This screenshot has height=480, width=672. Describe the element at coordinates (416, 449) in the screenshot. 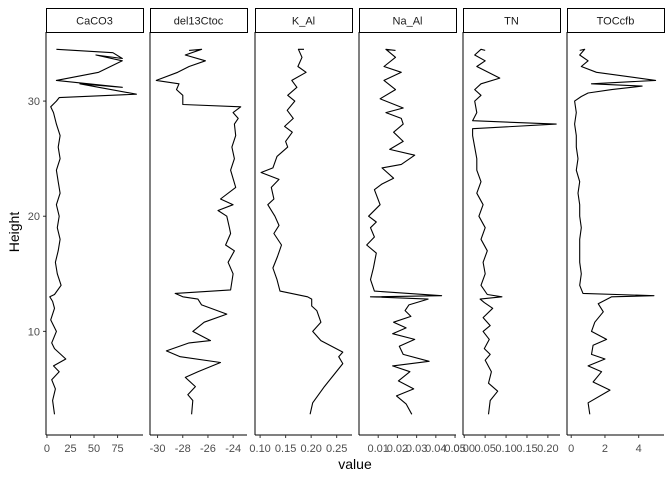

I see `x-tick-label: 0.03` at that location.